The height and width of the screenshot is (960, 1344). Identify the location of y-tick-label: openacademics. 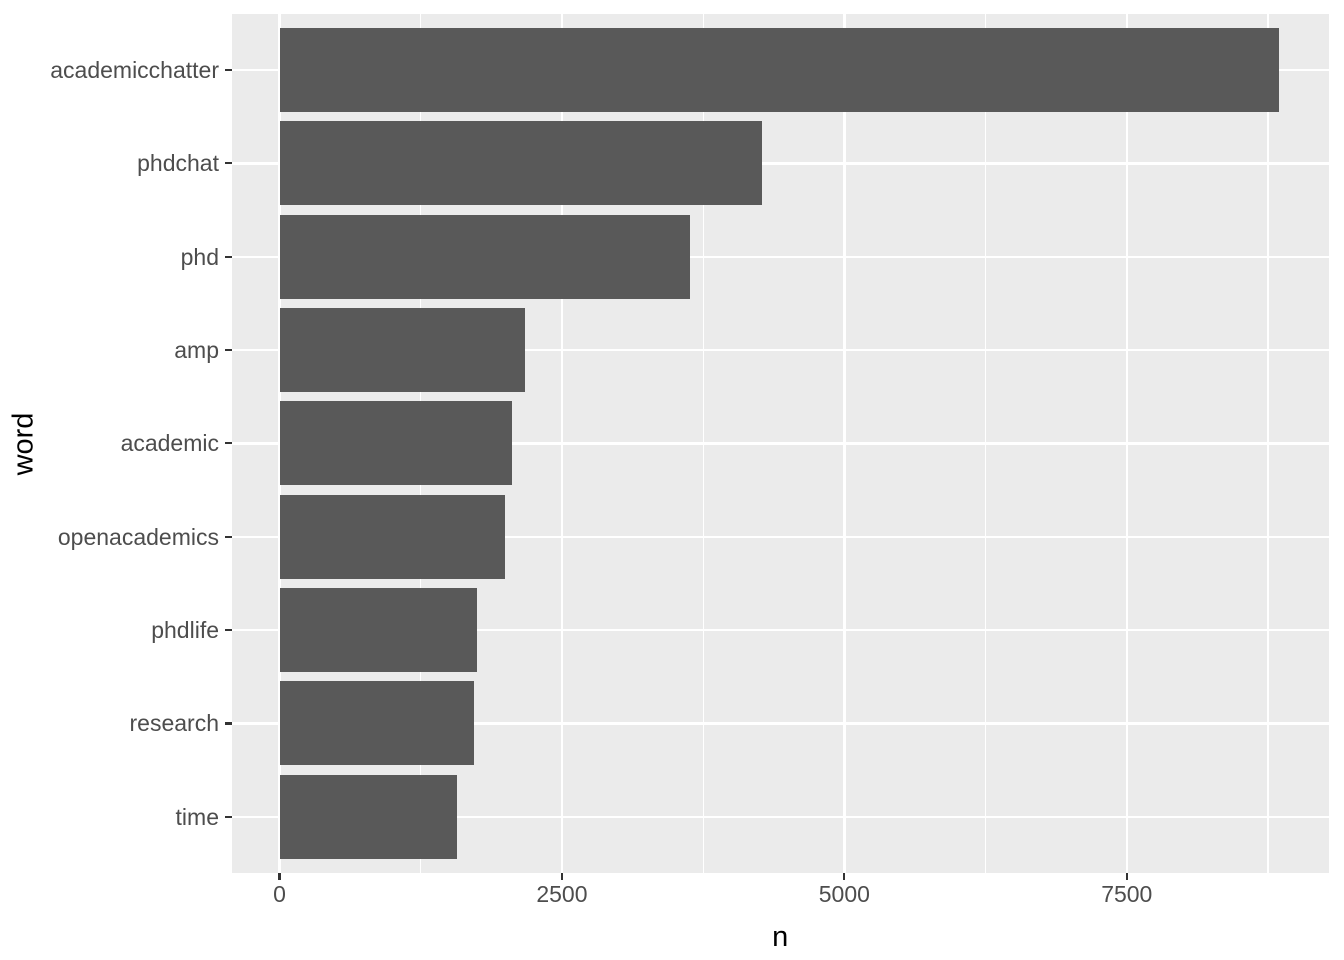
(138, 536).